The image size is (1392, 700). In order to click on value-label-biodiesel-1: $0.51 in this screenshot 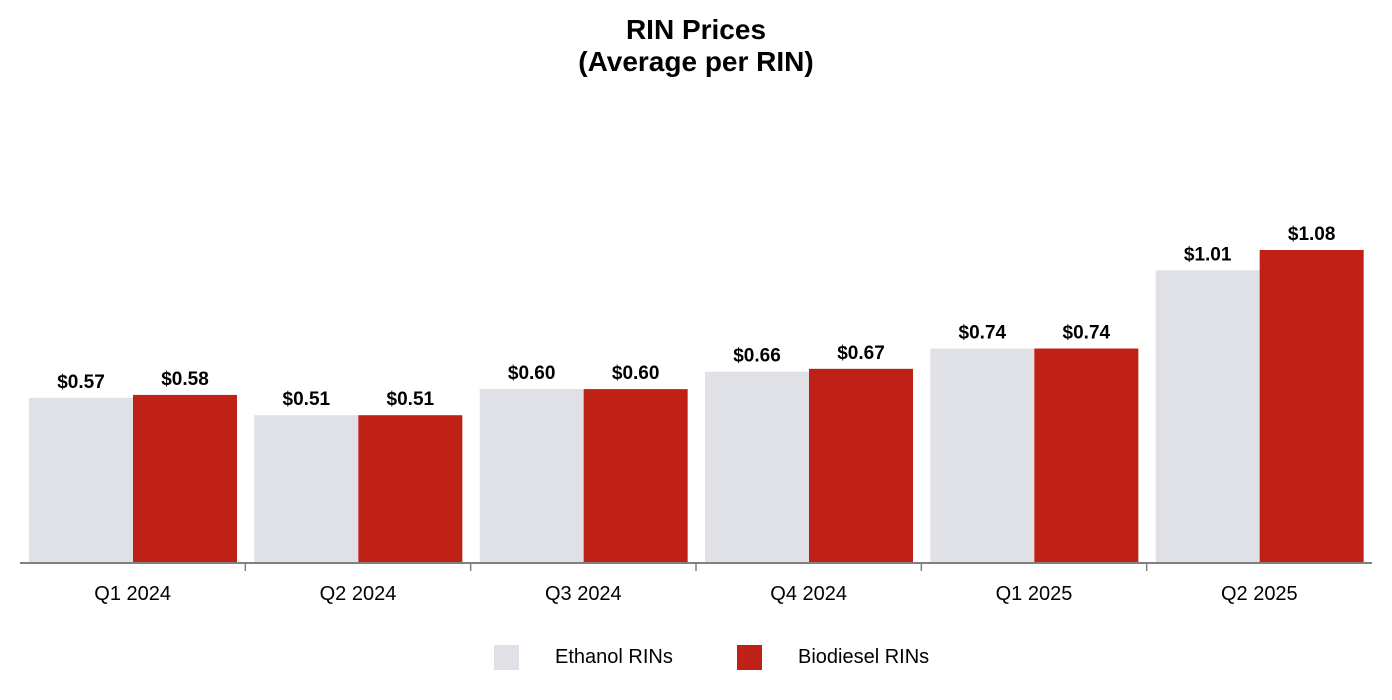, I will do `click(411, 399)`.